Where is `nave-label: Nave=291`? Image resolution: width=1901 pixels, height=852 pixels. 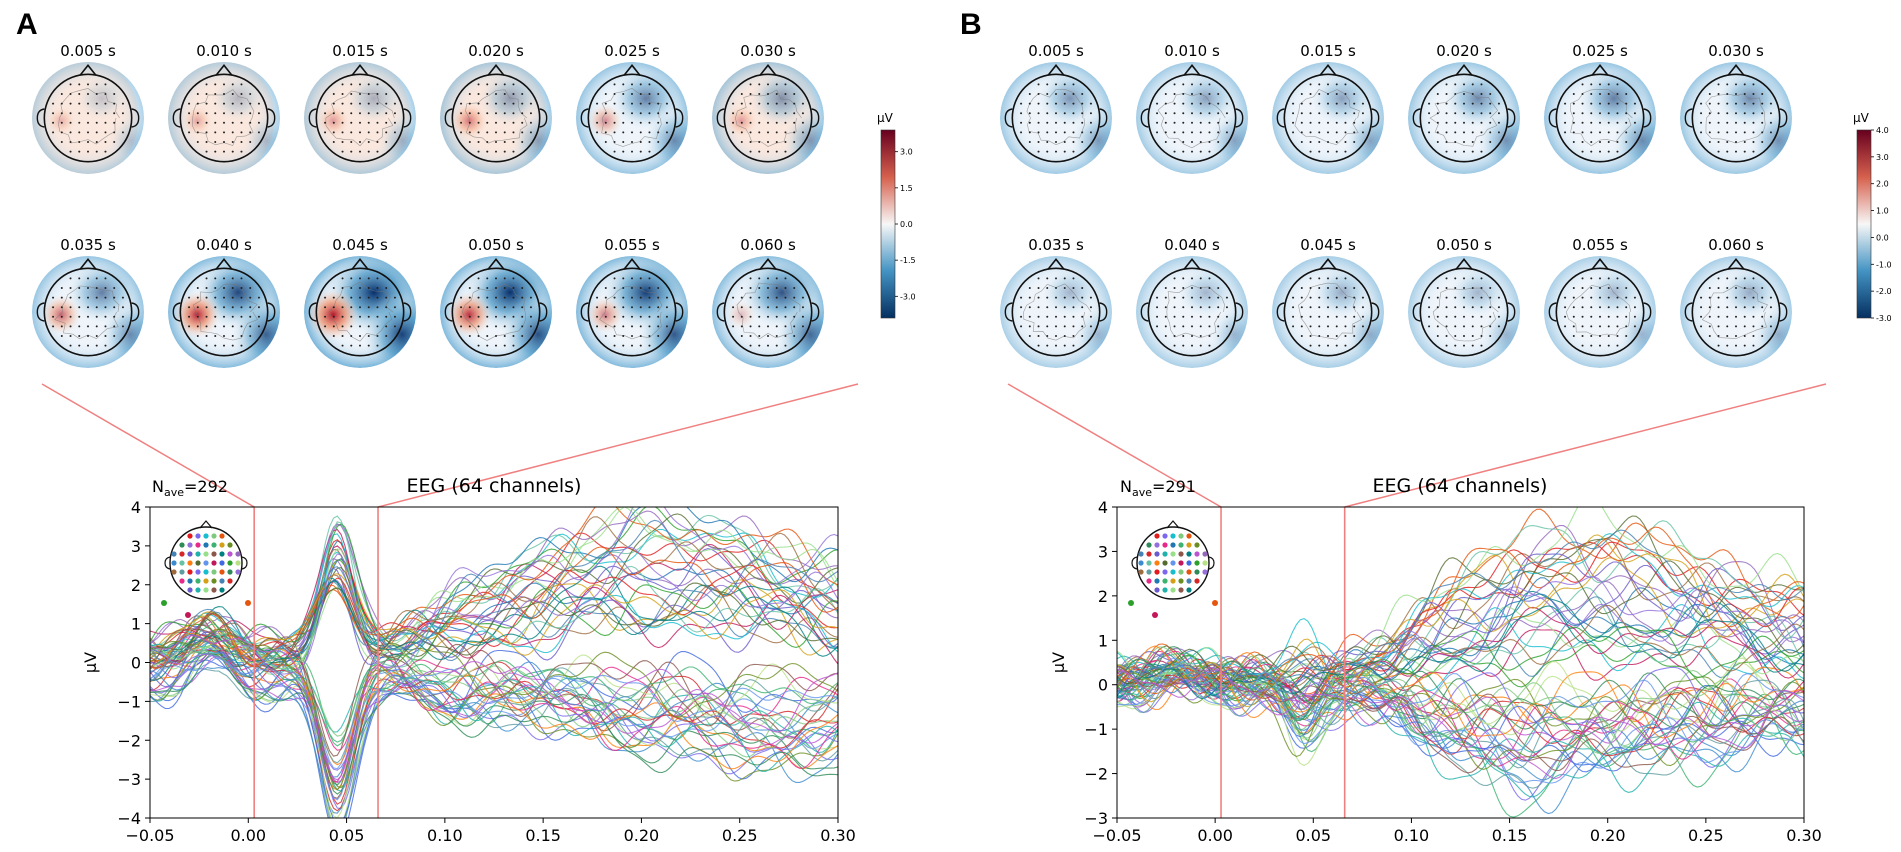
nave-label: Nave=291 is located at coordinates (1158, 488).